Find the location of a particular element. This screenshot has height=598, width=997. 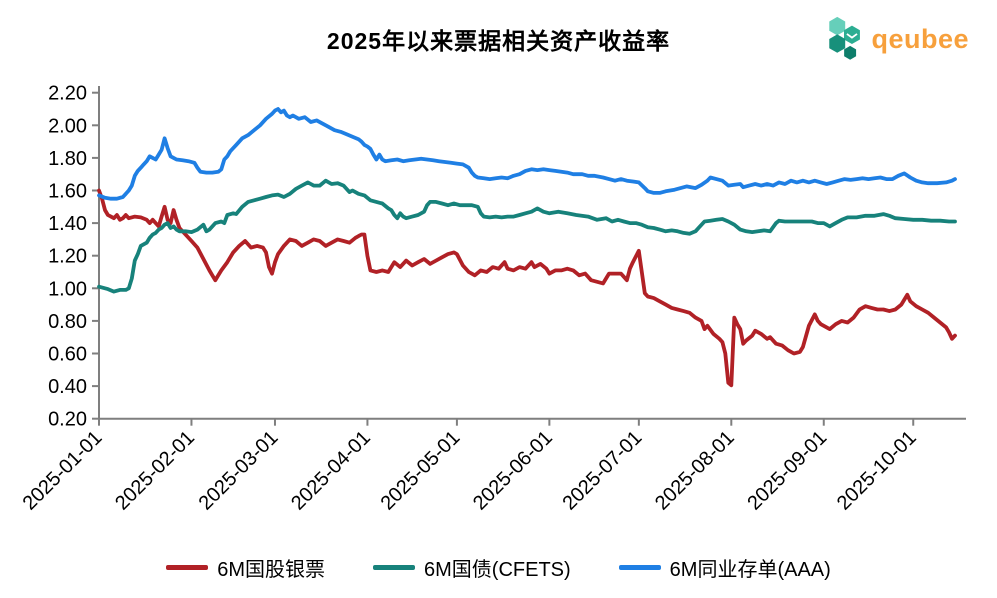

y-tick-label: 2.00 is located at coordinates (67, 126).